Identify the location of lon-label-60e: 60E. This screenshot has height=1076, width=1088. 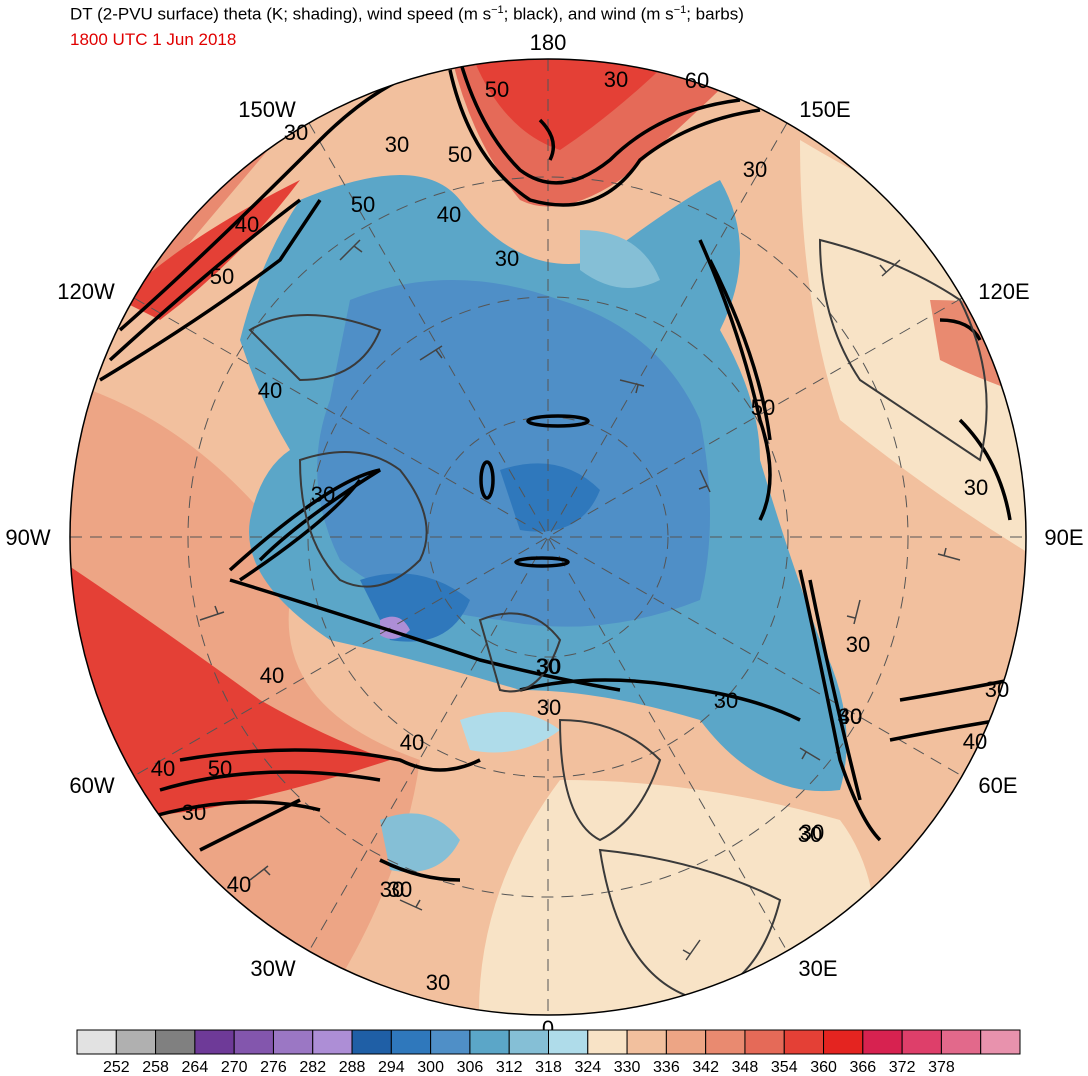
(997, 785).